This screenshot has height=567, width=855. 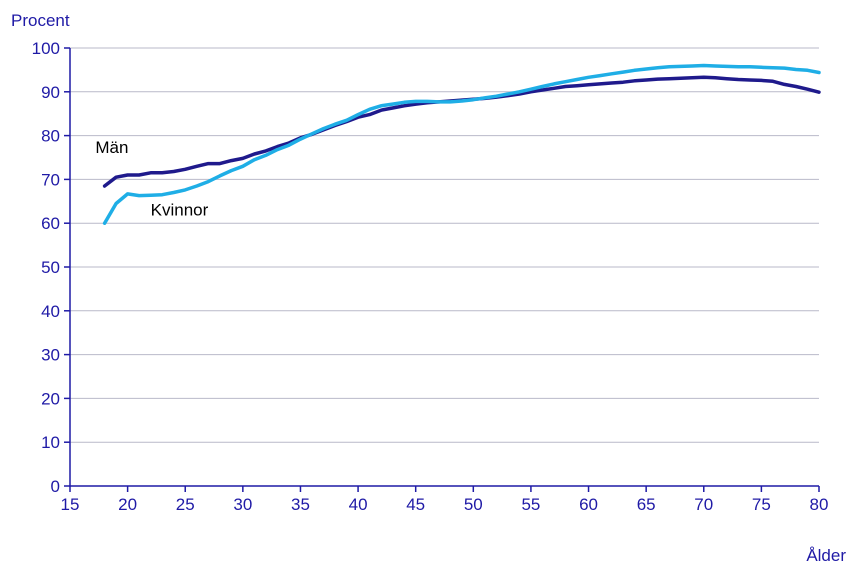 I want to click on x-tick-label: 25, so click(x=185, y=504).